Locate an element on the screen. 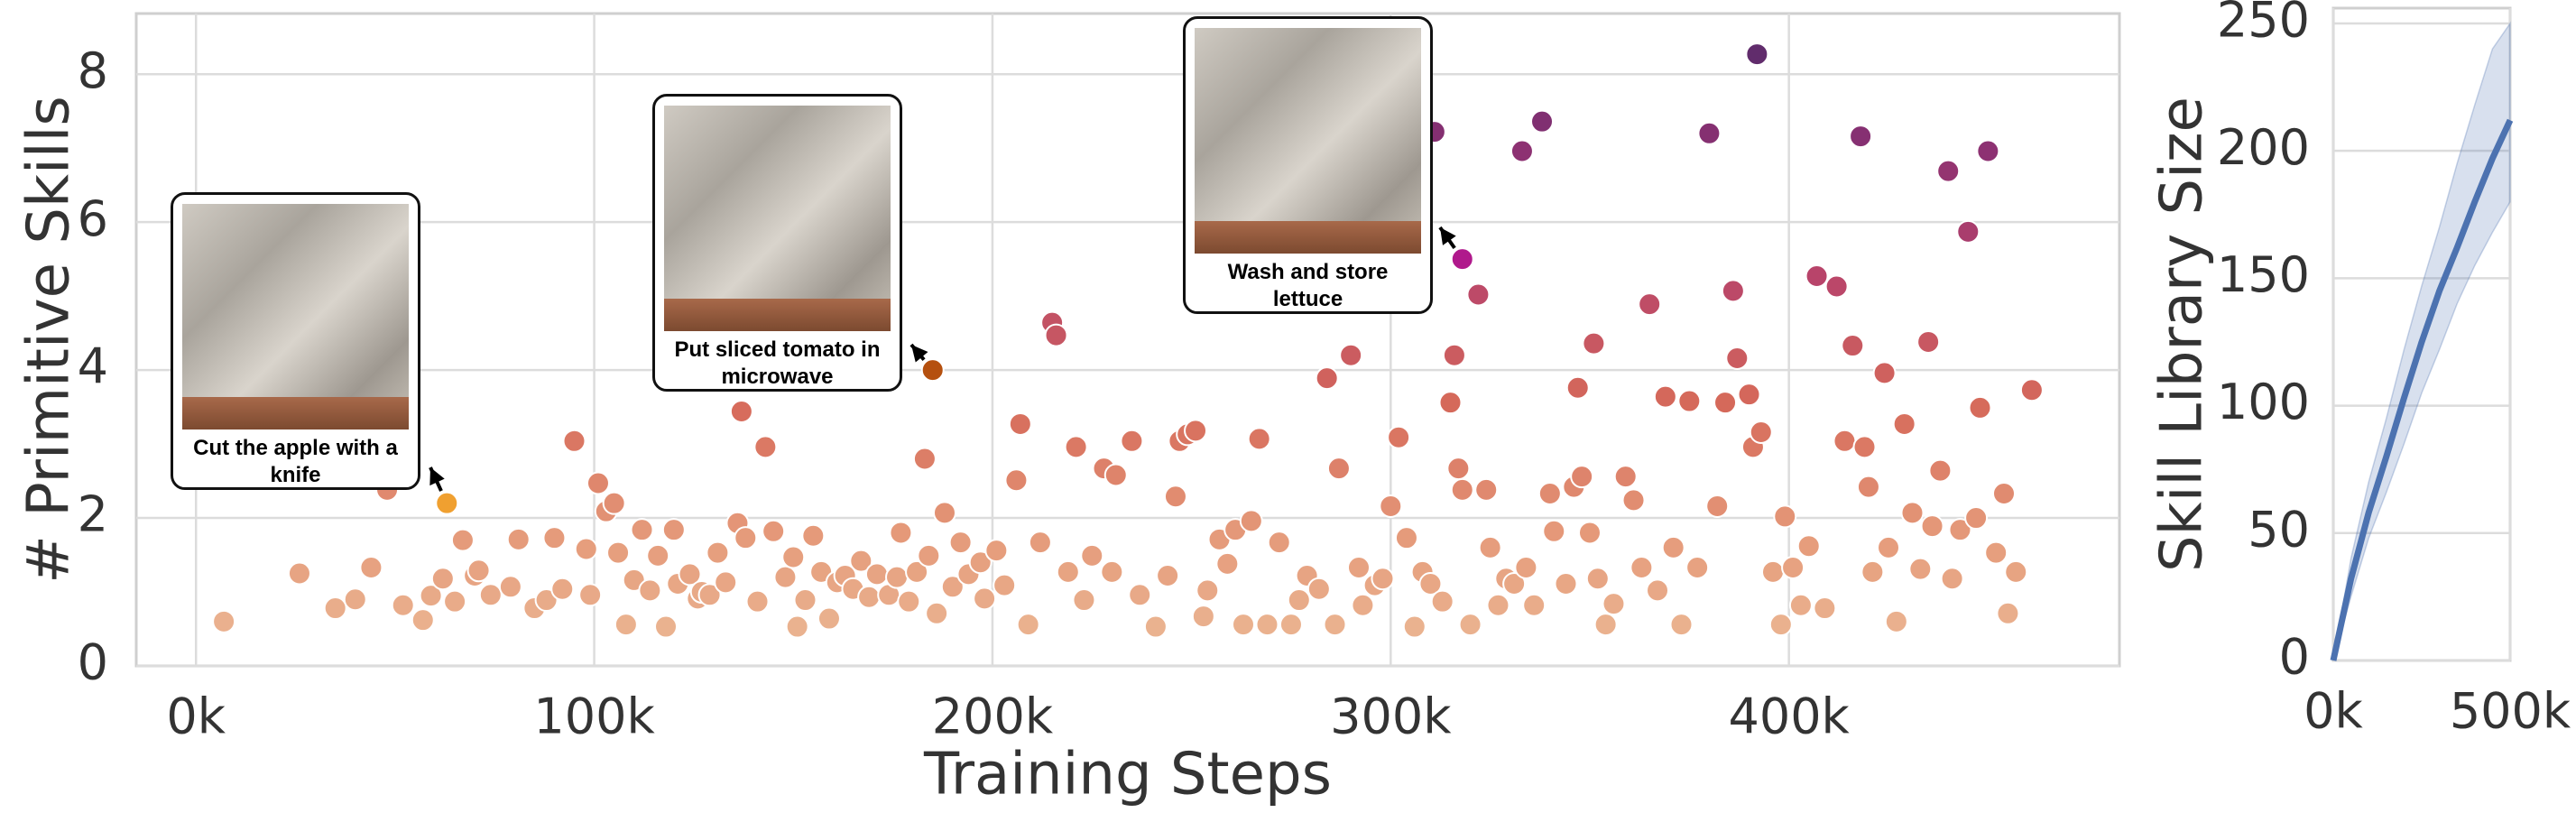 The height and width of the screenshot is (822, 2576). x-axis-title: Training Steps is located at coordinates (1127, 775).